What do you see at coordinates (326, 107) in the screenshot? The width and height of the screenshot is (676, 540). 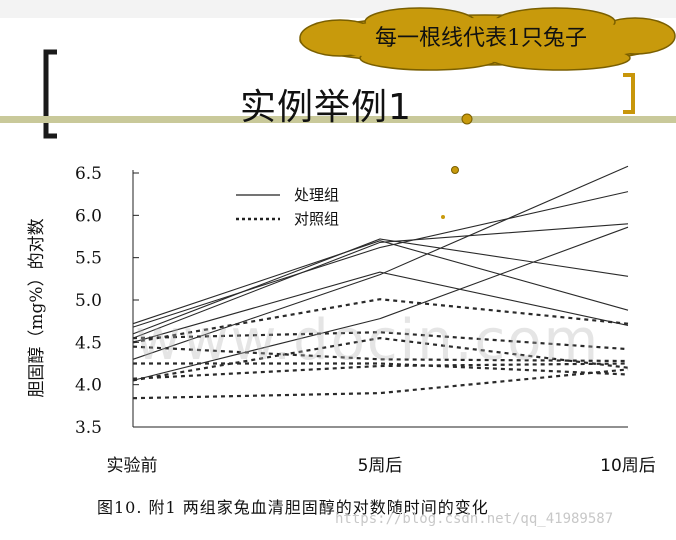 I see `slide-title: 实例举例1` at bounding box center [326, 107].